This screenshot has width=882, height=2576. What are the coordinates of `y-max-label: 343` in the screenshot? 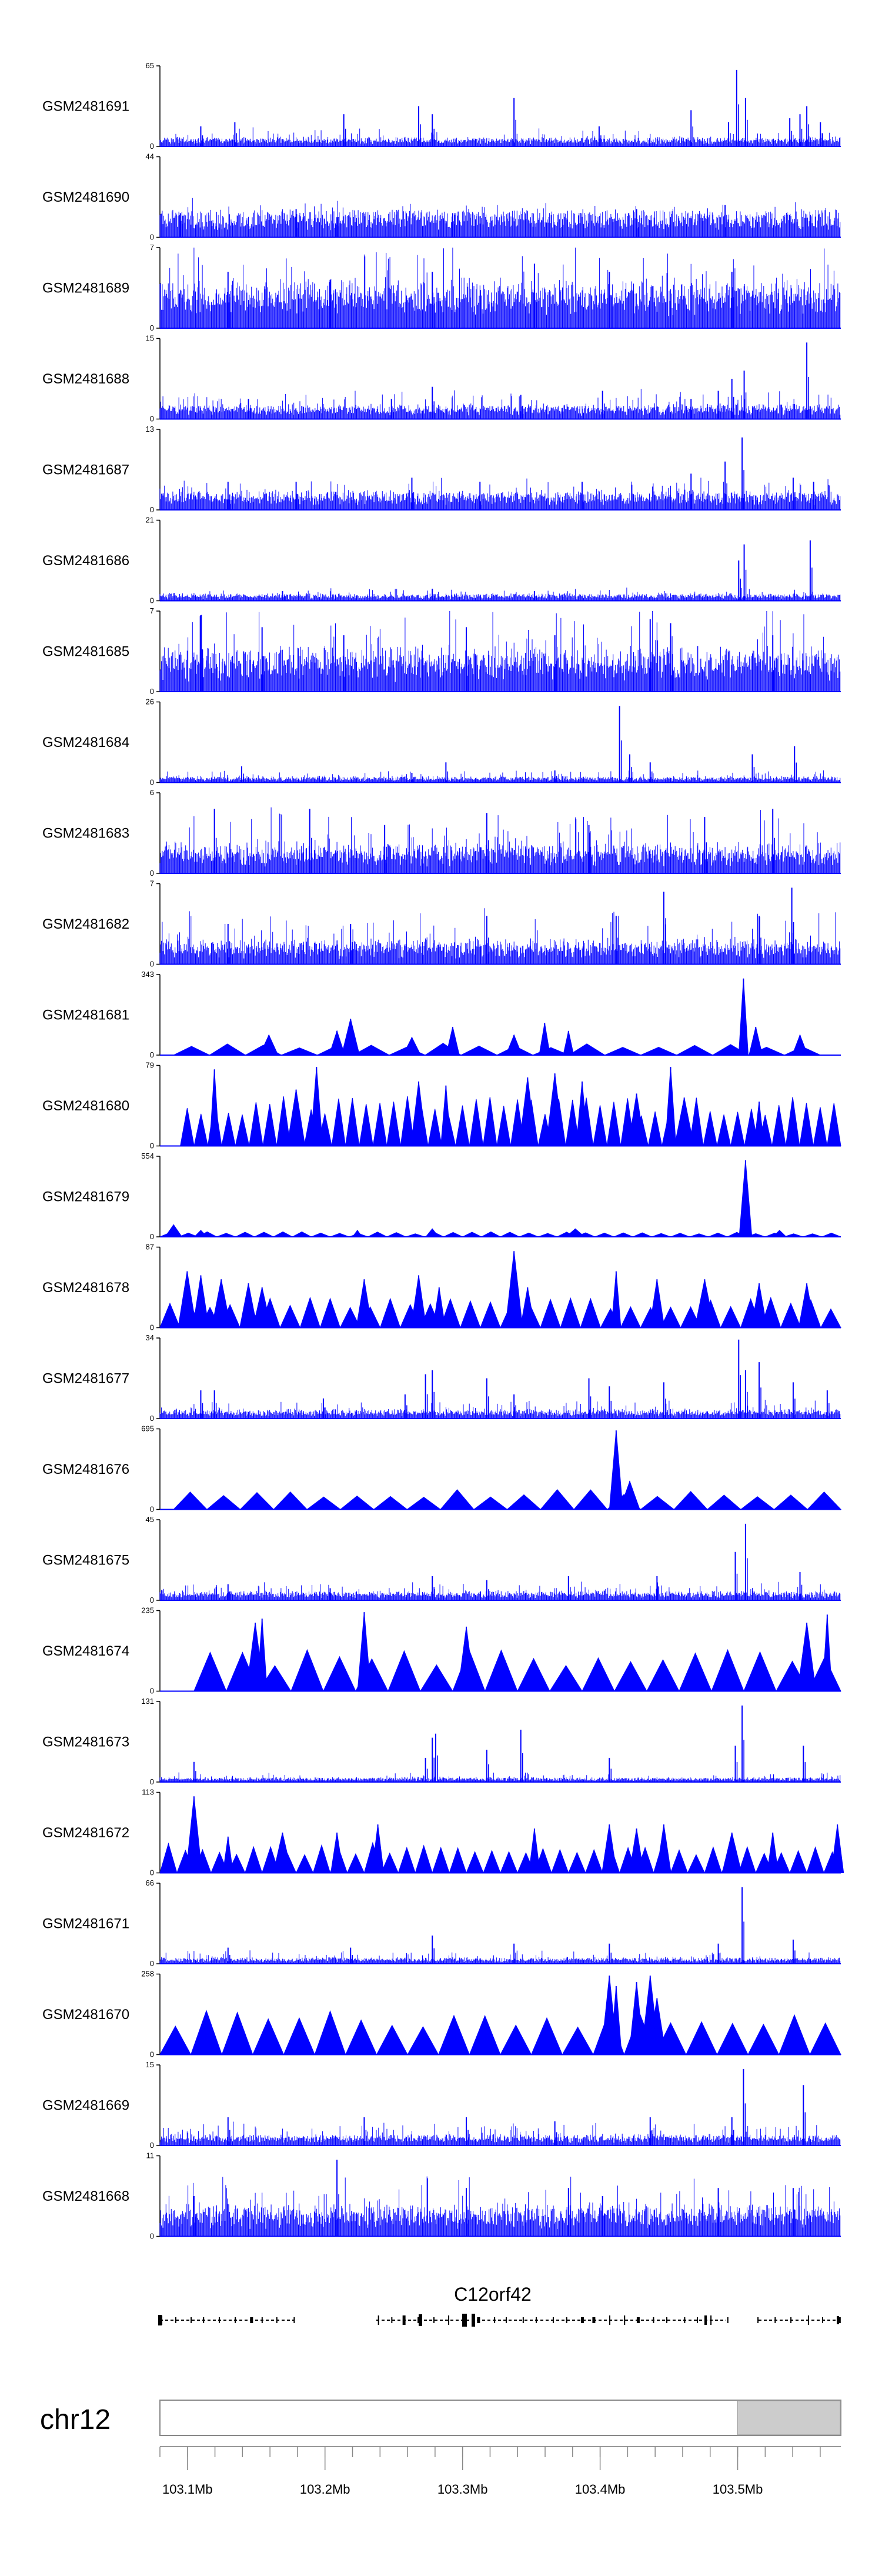 It's located at (147, 974).